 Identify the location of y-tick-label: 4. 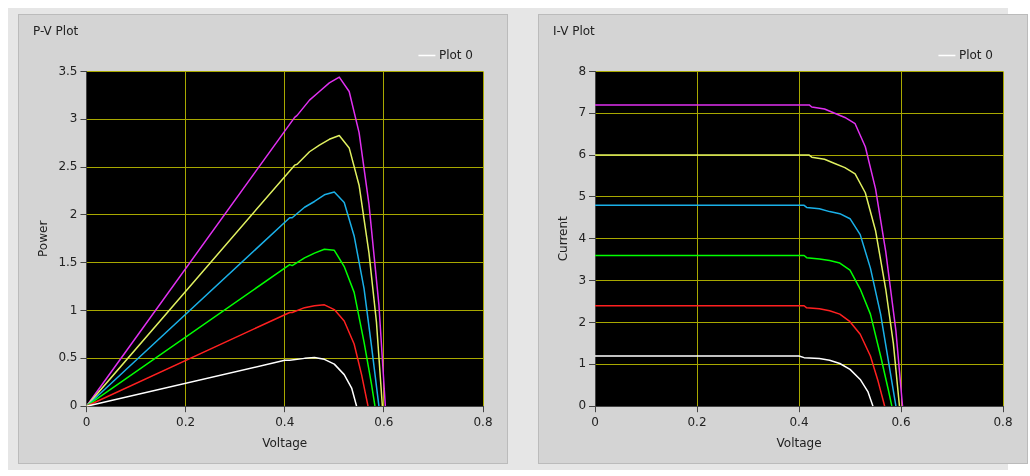
(582, 237).